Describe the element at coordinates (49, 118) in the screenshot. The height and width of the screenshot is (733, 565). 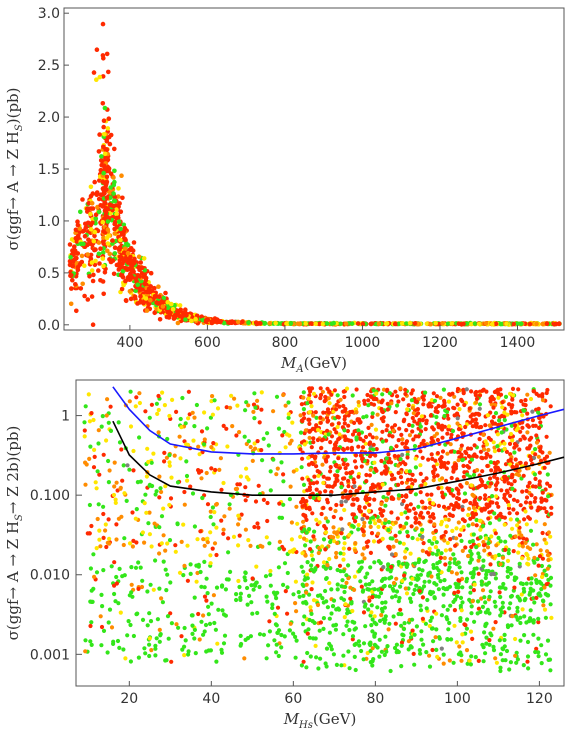
I see `y-tick-label-top: 2.0` at that location.